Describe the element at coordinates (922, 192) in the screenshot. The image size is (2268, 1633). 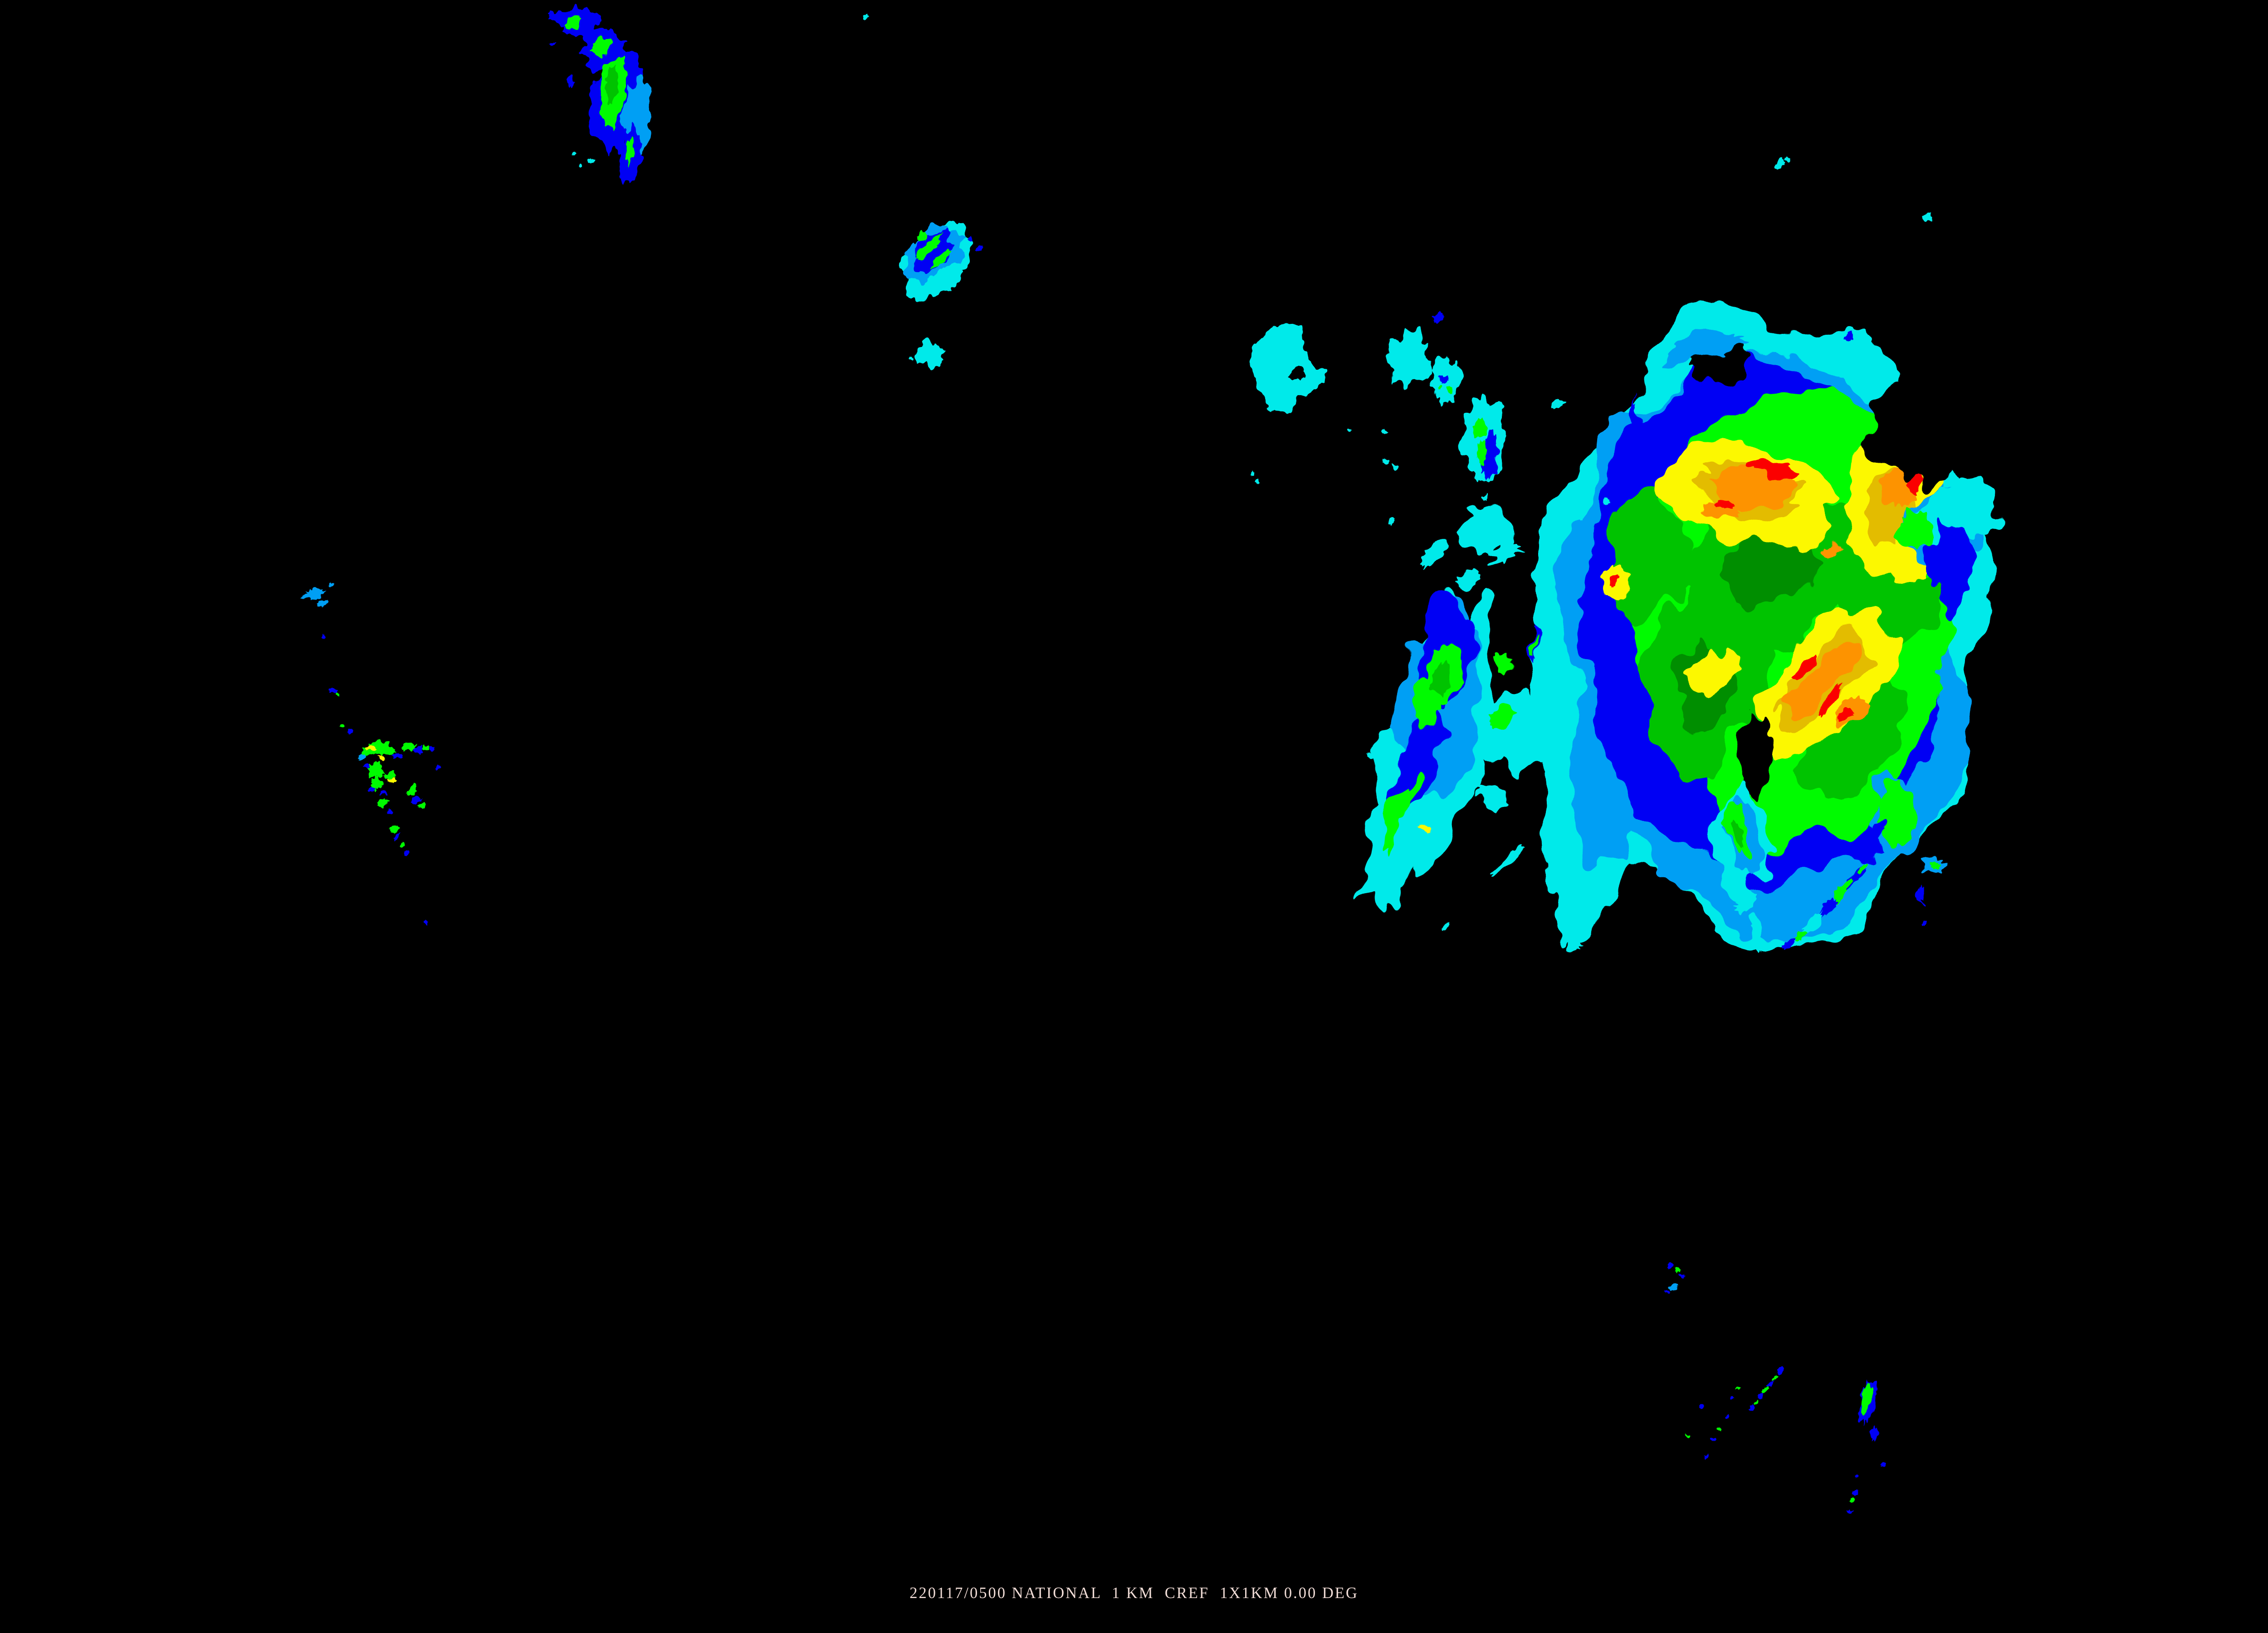
I see `echo-group-cell-north-mid` at that location.